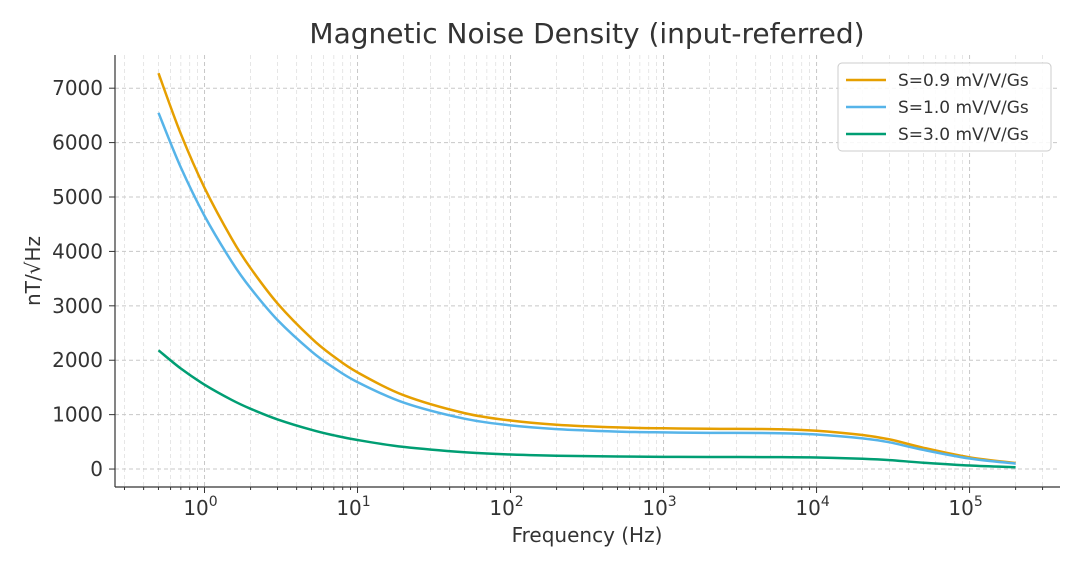  I want to click on y-tick-label: 4000, so click(77, 251).